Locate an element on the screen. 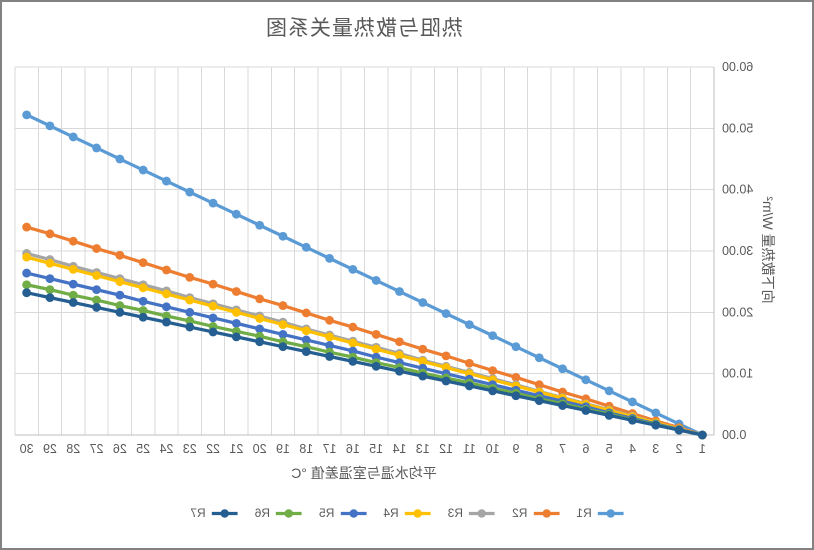 Image resolution: width=814 pixels, height=550 pixels. y-tick-label: 30.00 is located at coordinates (737, 251).